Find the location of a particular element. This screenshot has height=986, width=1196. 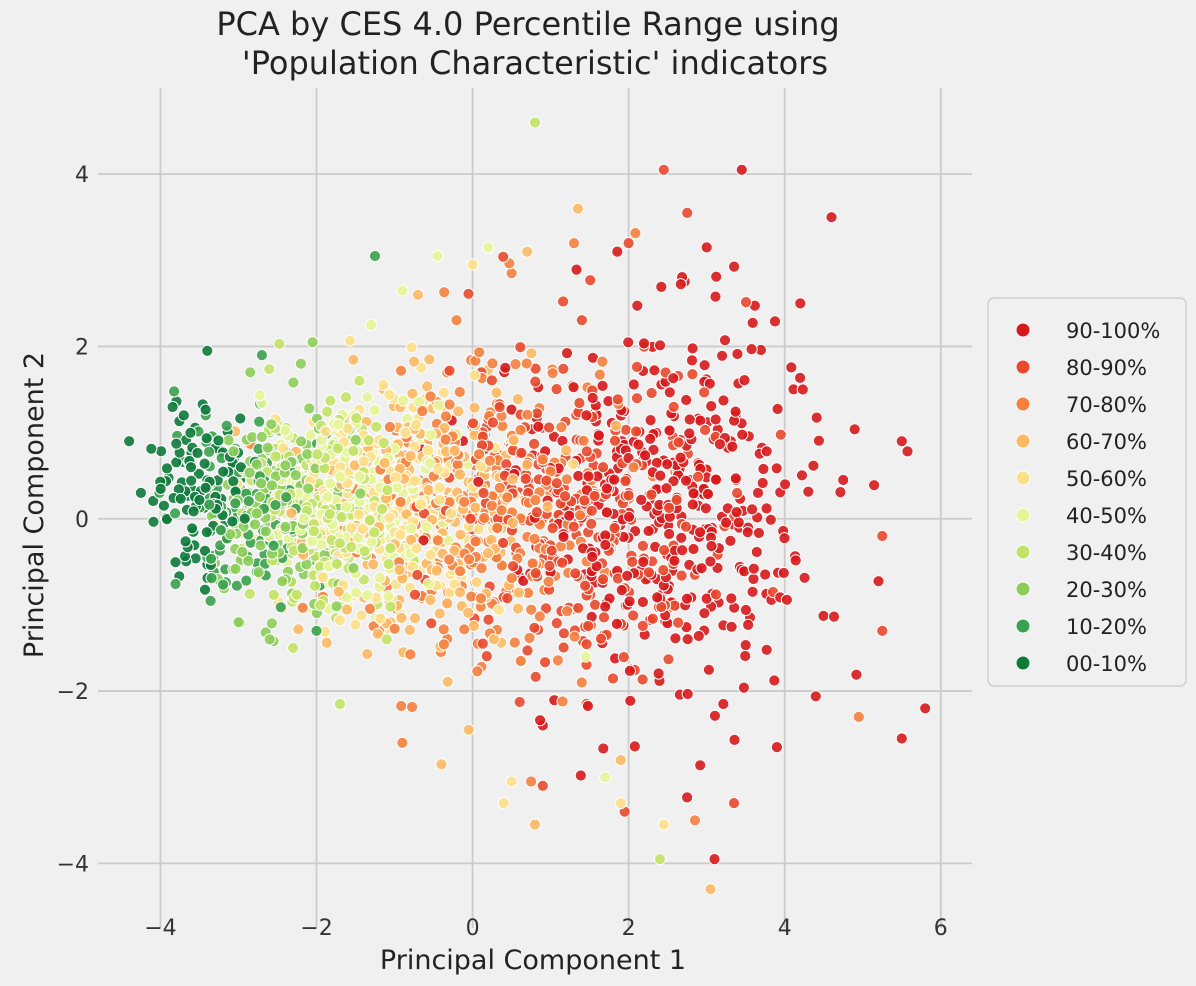

x-tick-labels: −4 −2 0 2 4 6 is located at coordinates (546, 928).